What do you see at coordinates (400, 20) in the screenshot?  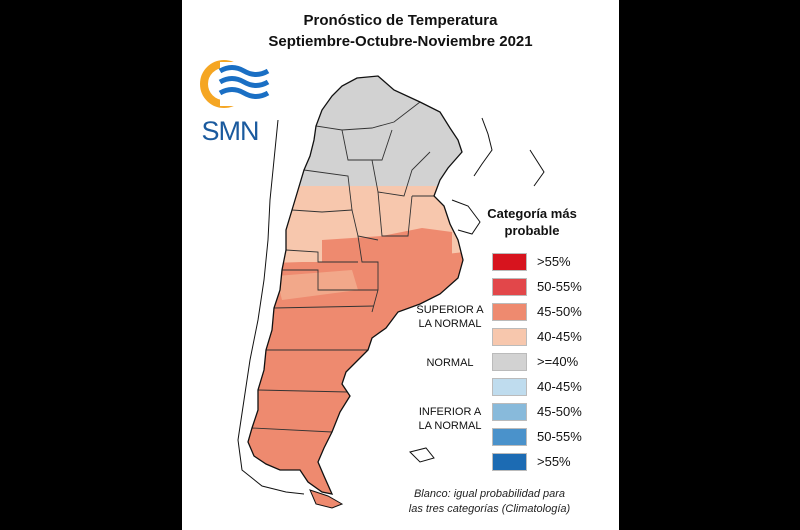 I see `title-line-1: Pronóstico de Temperatura` at bounding box center [400, 20].